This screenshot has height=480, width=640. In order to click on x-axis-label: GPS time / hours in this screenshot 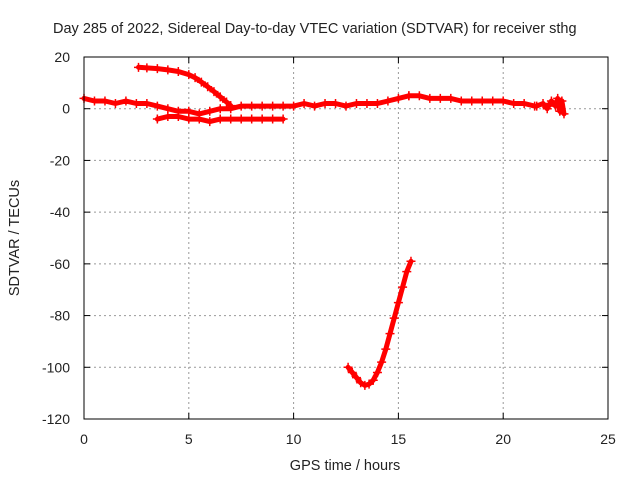, I will do `click(345, 466)`.